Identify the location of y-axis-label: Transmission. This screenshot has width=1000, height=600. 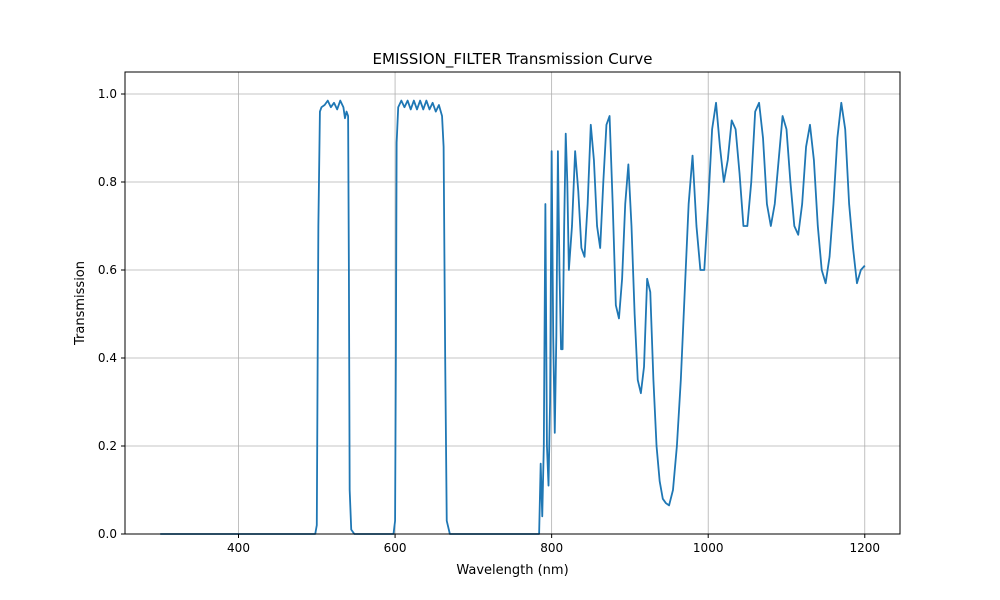
(80, 303).